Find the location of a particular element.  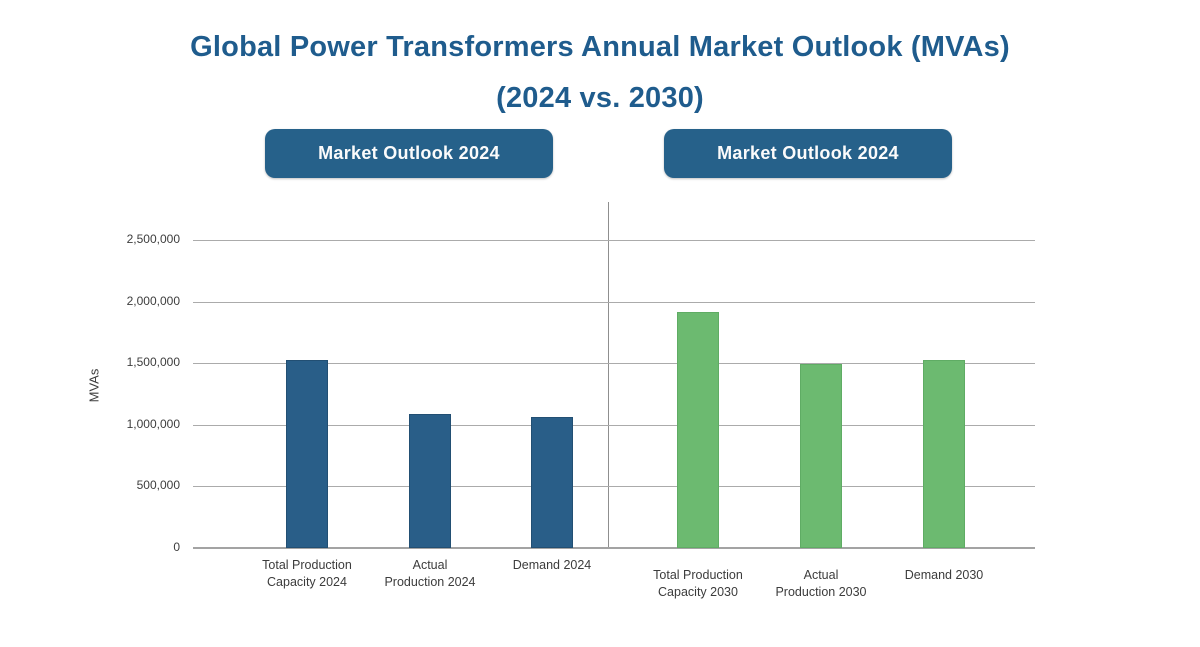

badge-market-outlook-2030: Market Outlook 2024 is located at coordinates (808, 153).